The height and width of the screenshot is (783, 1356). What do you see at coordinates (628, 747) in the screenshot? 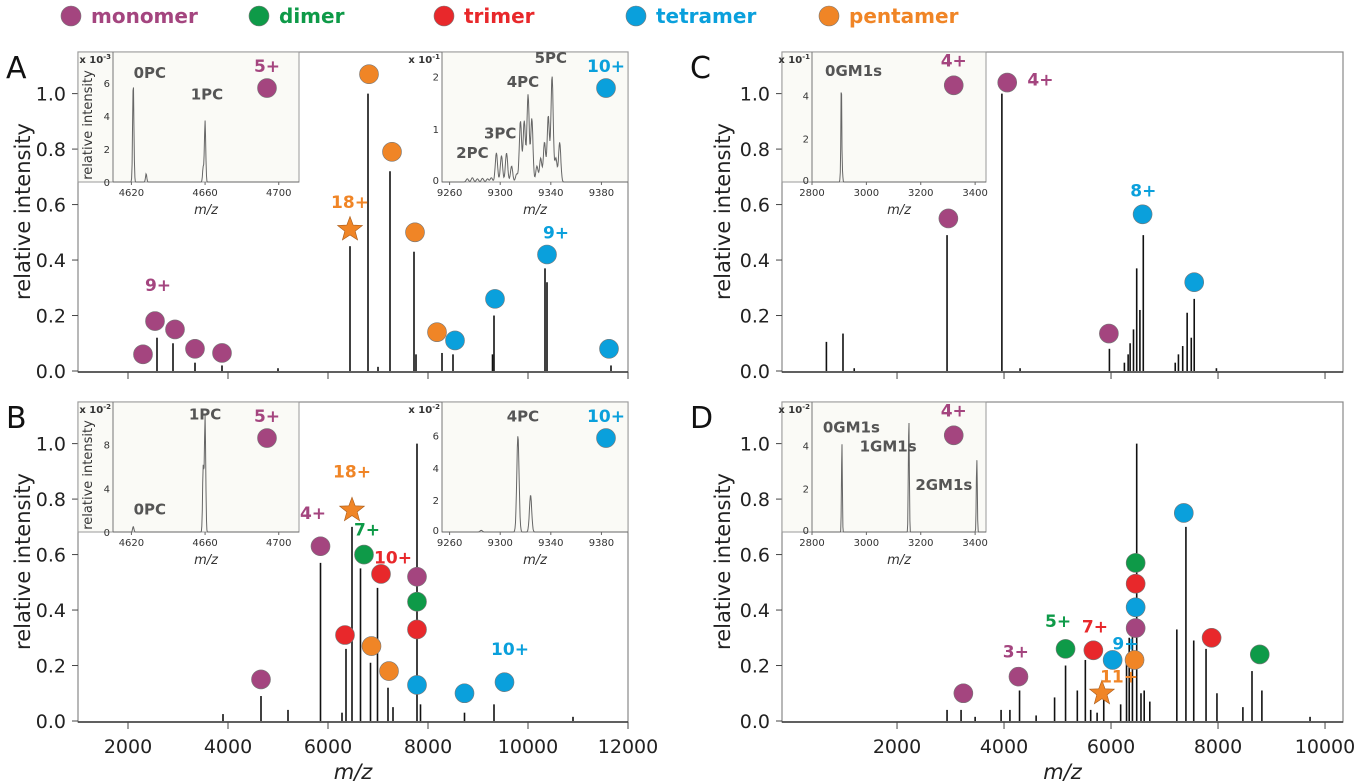
I see `x-tick-label: 12000` at bounding box center [628, 747].